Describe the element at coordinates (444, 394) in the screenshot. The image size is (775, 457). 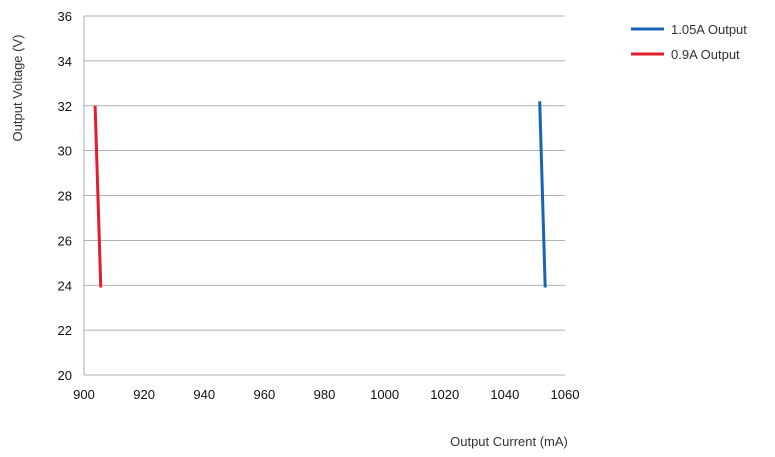
I see `x-tick-label: 1020` at that location.